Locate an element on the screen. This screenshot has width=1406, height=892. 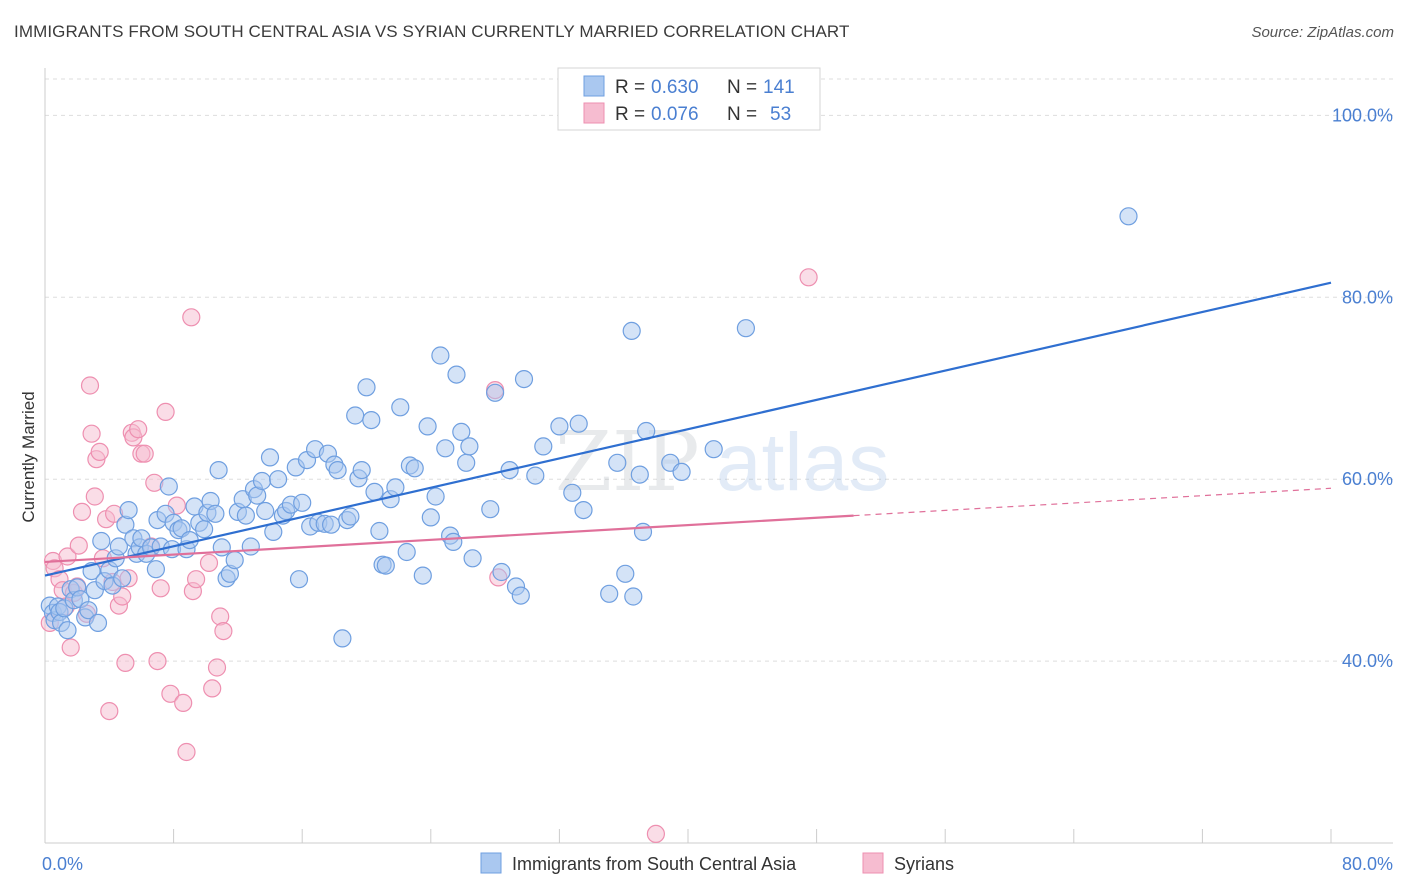
y-tick-label-3: 40.0% is located at coordinates (1367, 661).